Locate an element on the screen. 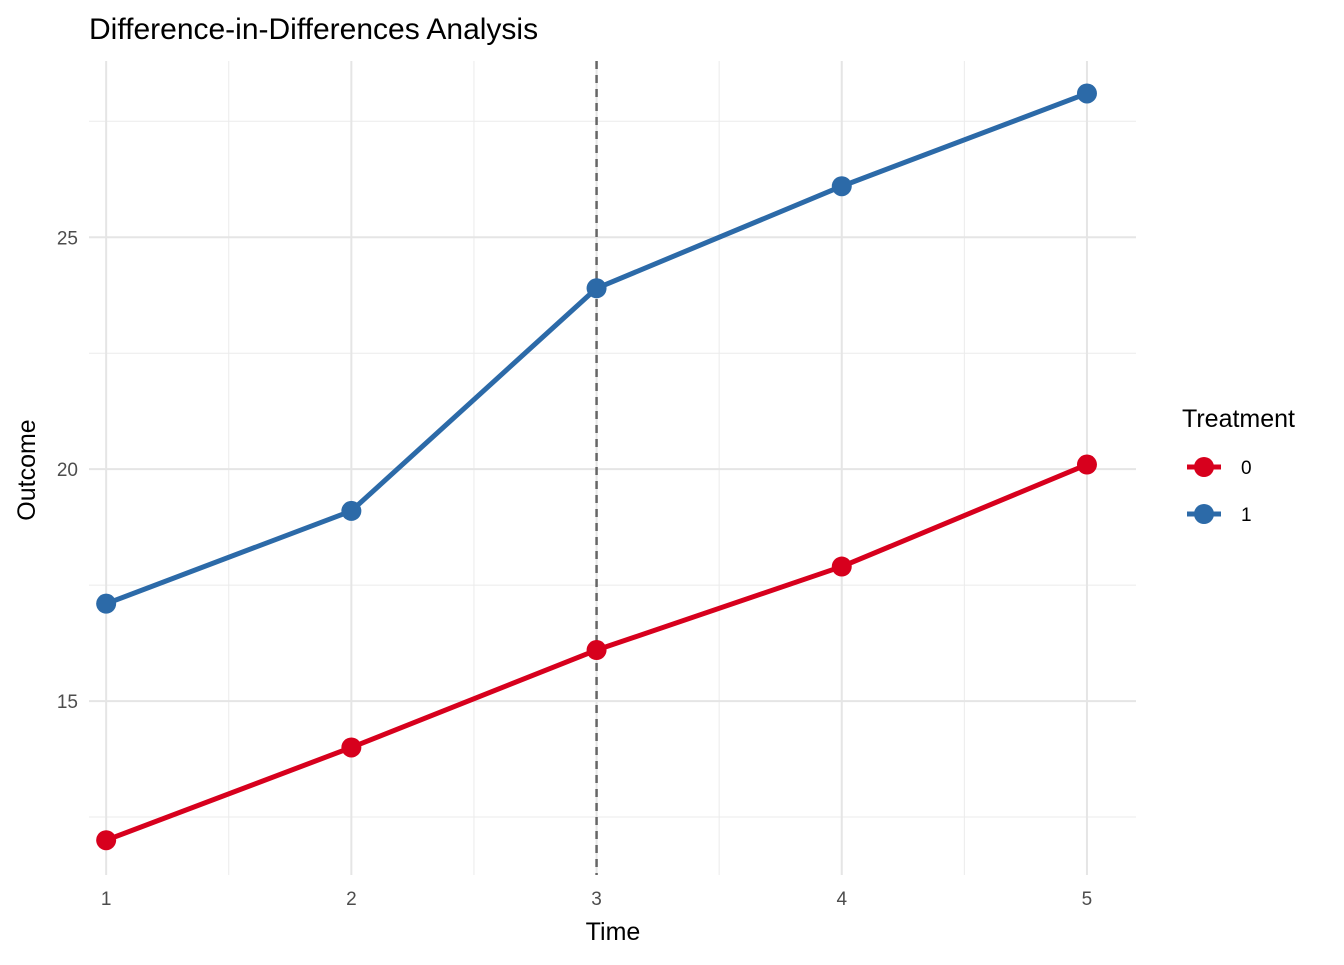 This screenshot has width=1344, height=965. x-tick-label: 4 is located at coordinates (841, 899).